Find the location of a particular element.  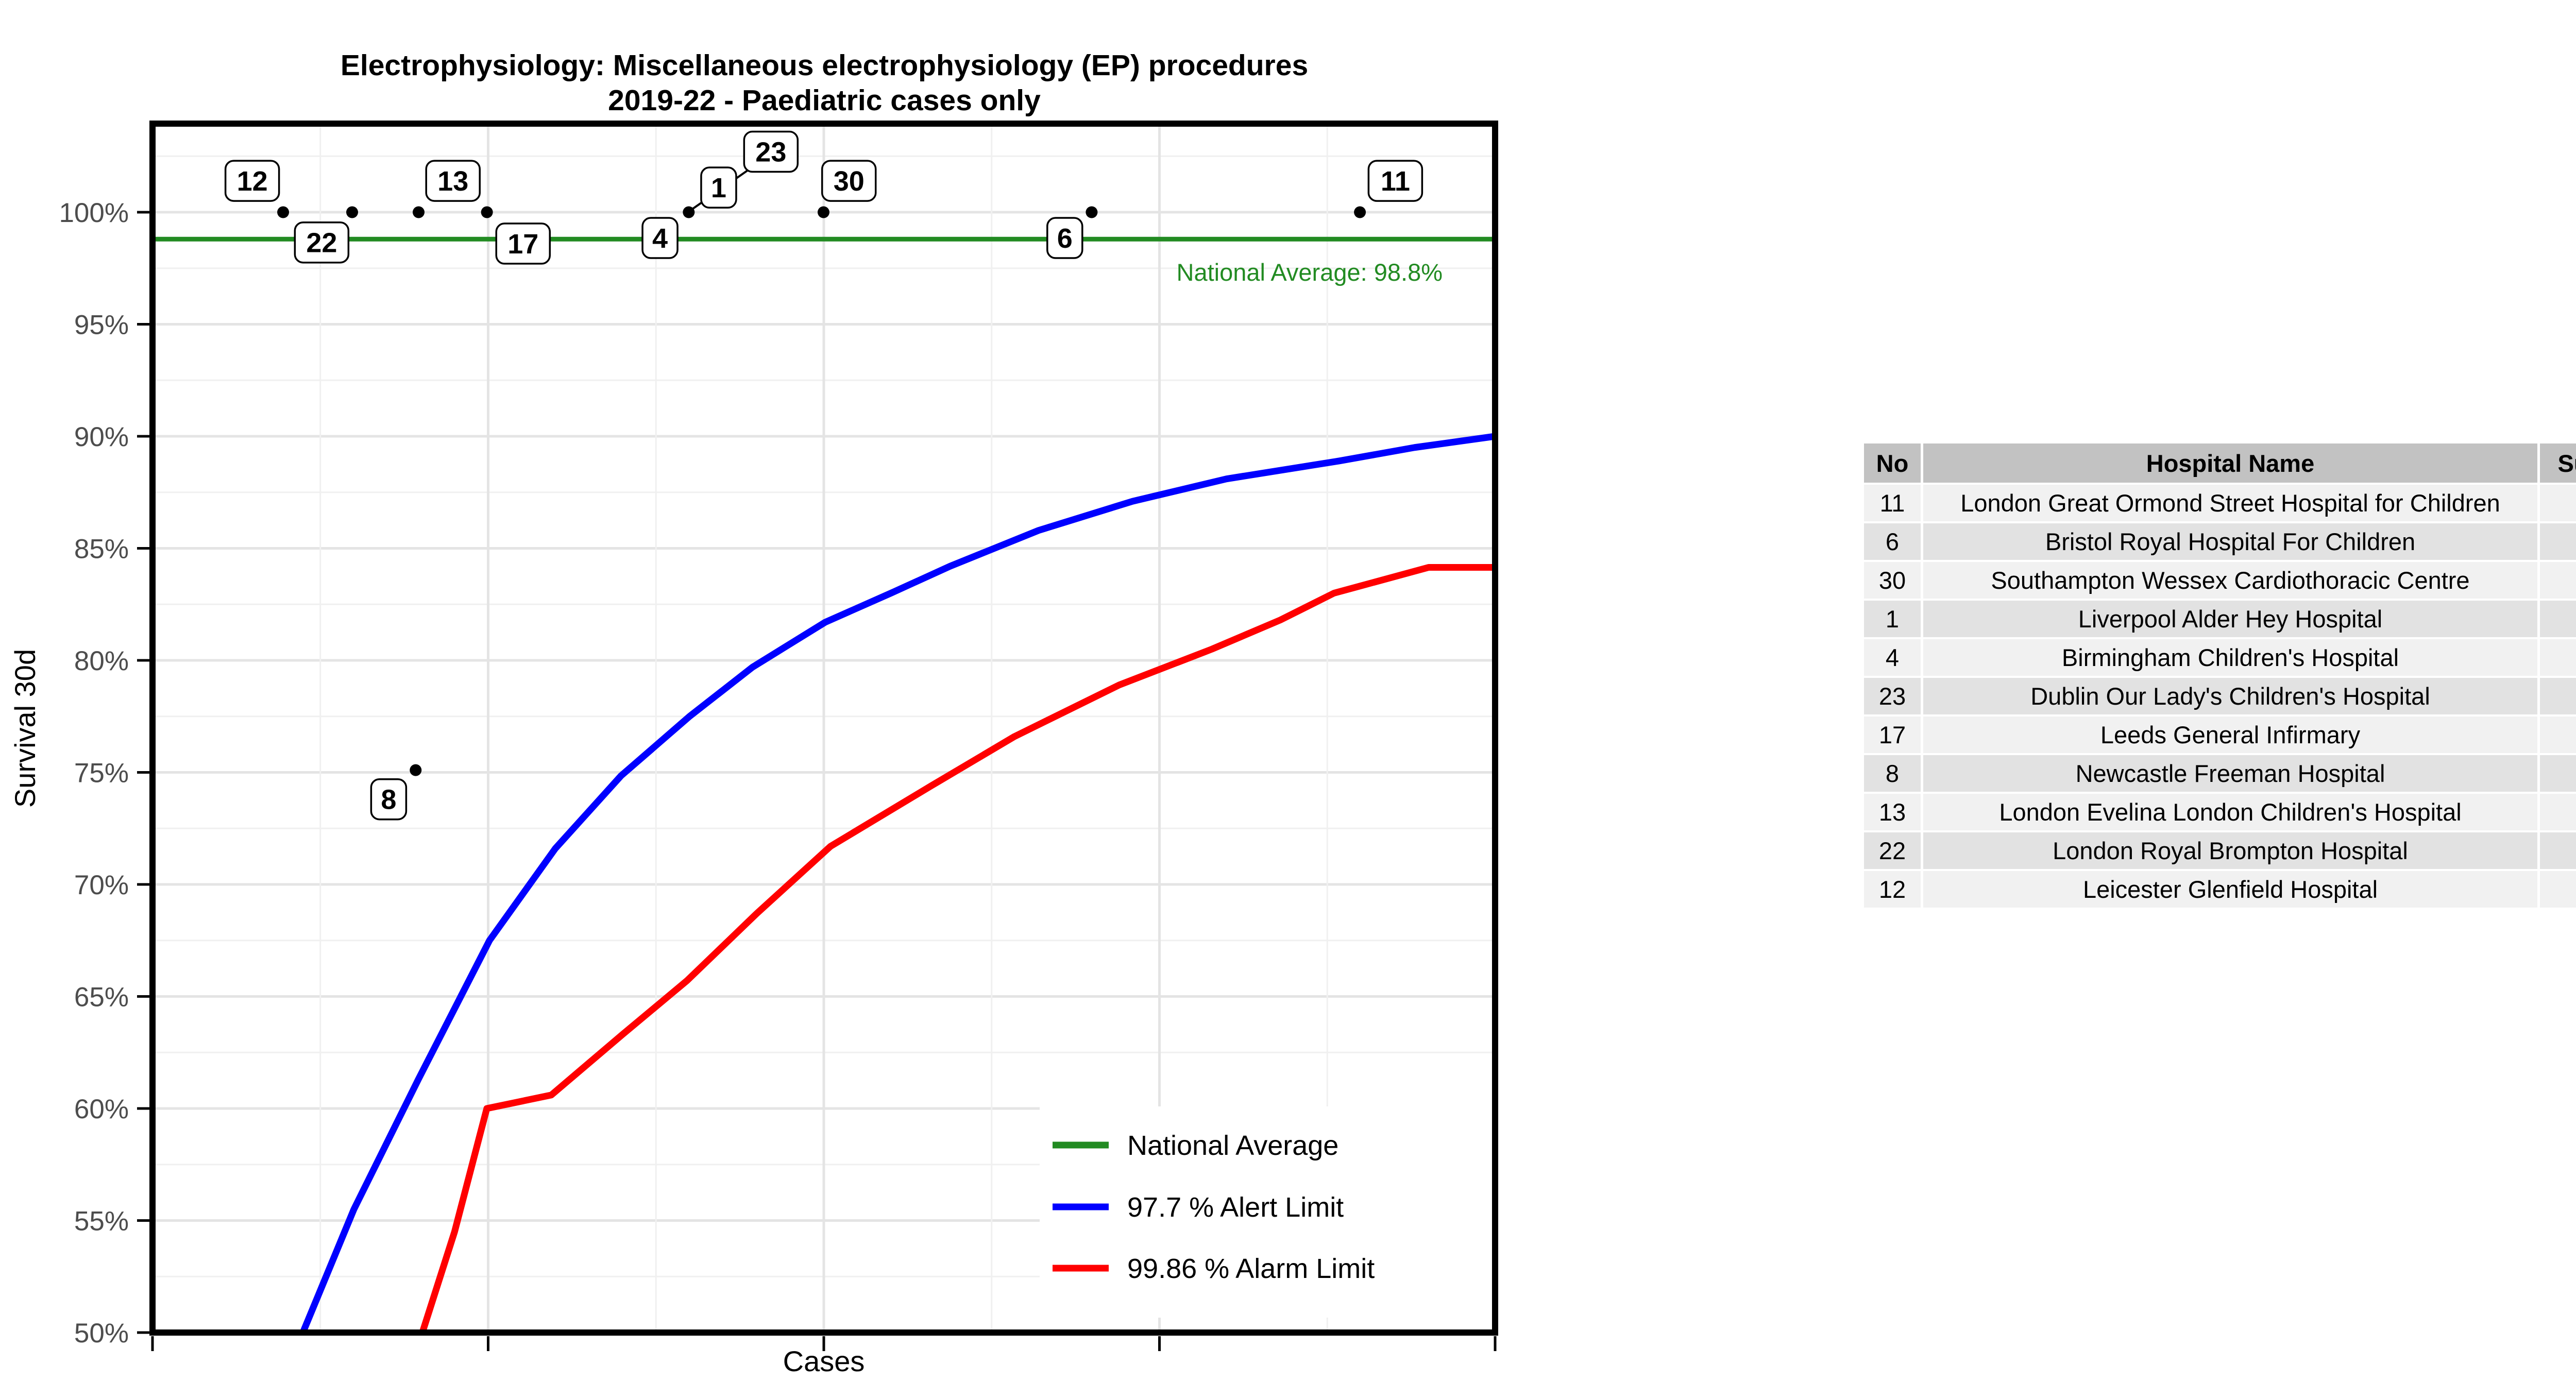

hospital-label: 23 is located at coordinates (770, 152).